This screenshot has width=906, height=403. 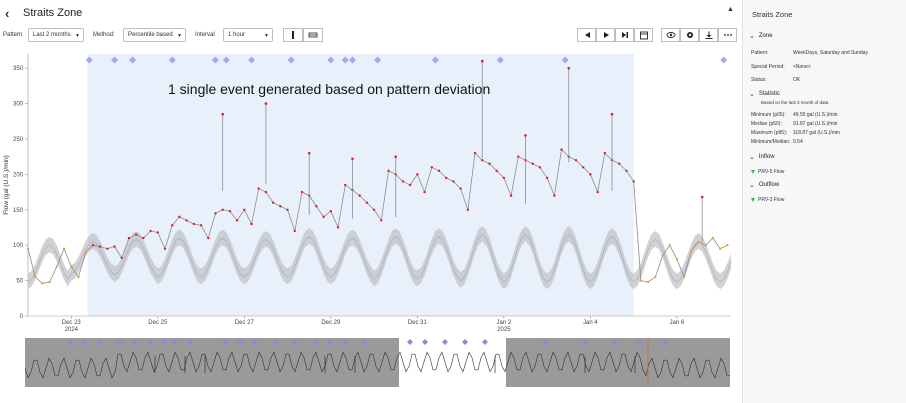 What do you see at coordinates (605, 35) in the screenshot?
I see `play-button` at bounding box center [605, 35].